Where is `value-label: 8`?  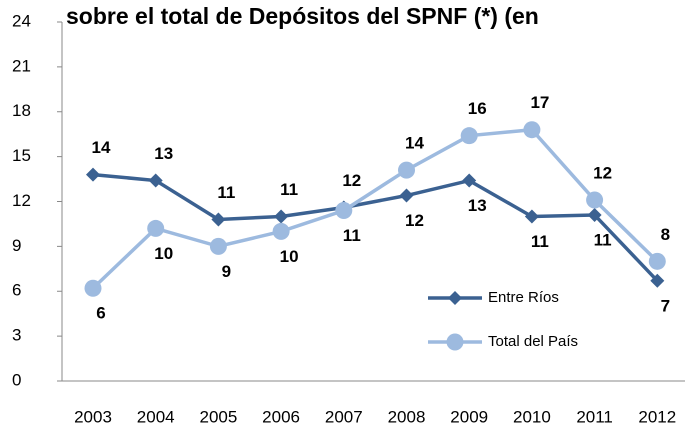
value-label: 8 is located at coordinates (665, 234).